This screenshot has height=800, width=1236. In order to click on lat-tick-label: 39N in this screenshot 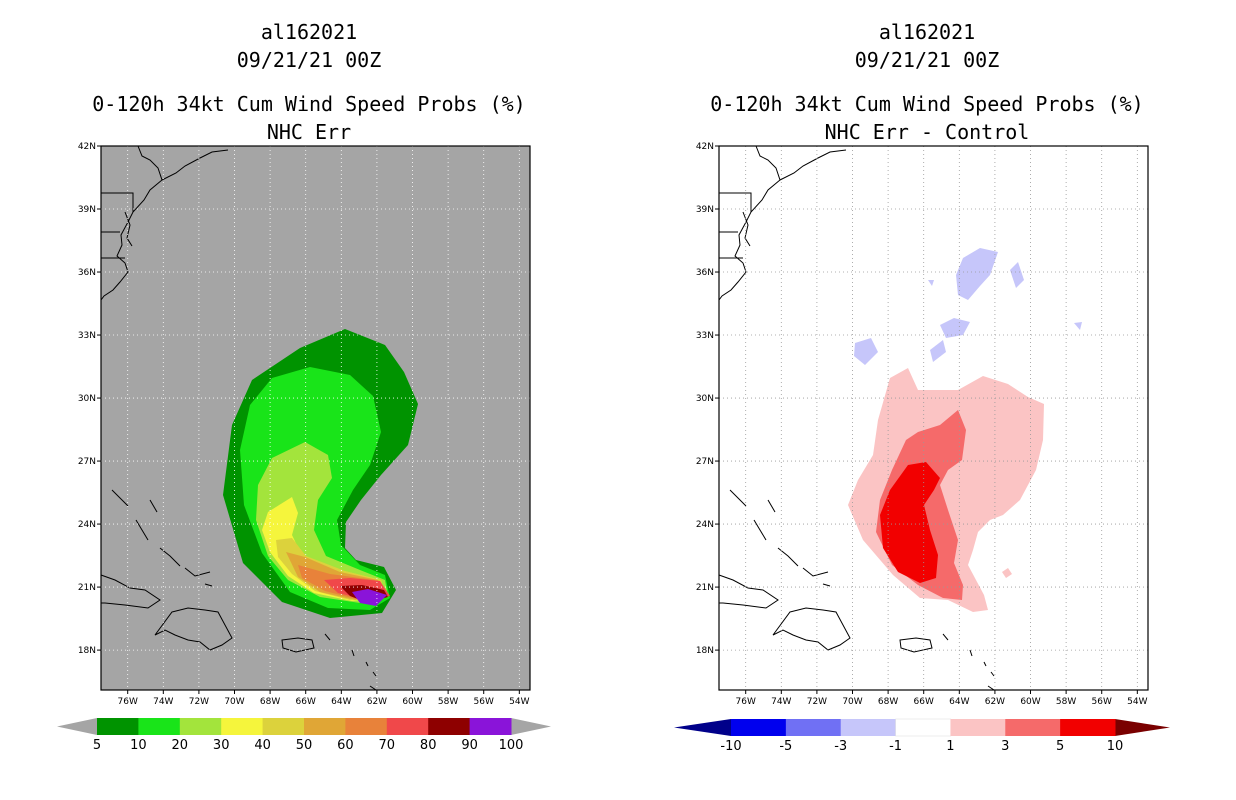, I will do `click(705, 210)`.